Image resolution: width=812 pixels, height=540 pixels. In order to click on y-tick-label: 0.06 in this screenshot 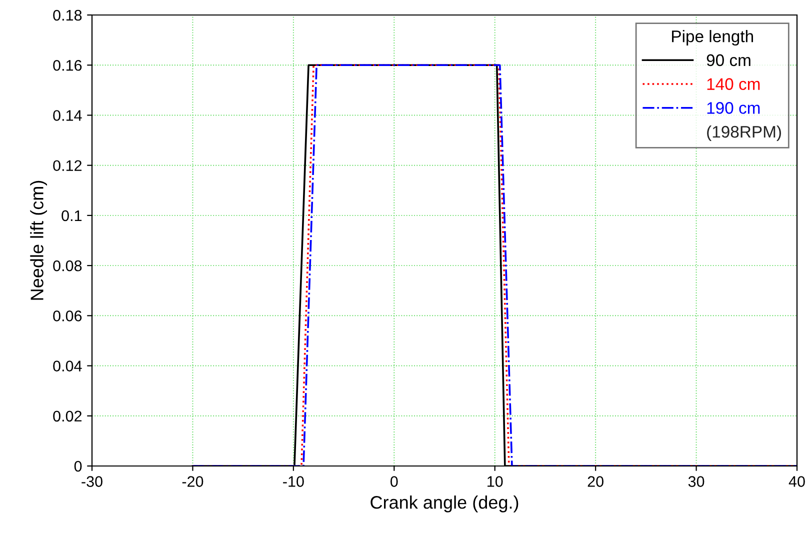, I will do `click(67, 316)`.